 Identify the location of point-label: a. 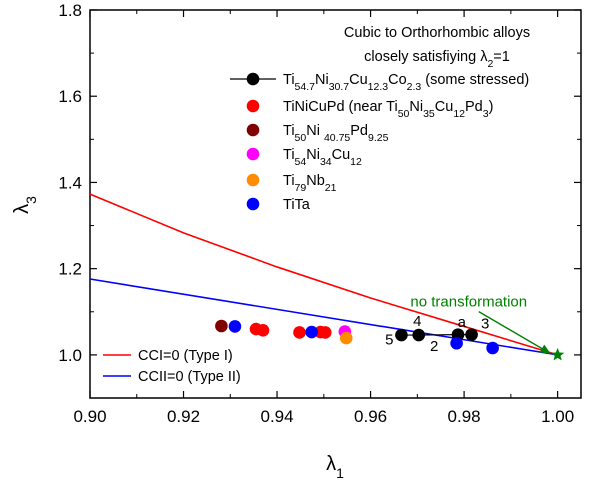
(462, 322).